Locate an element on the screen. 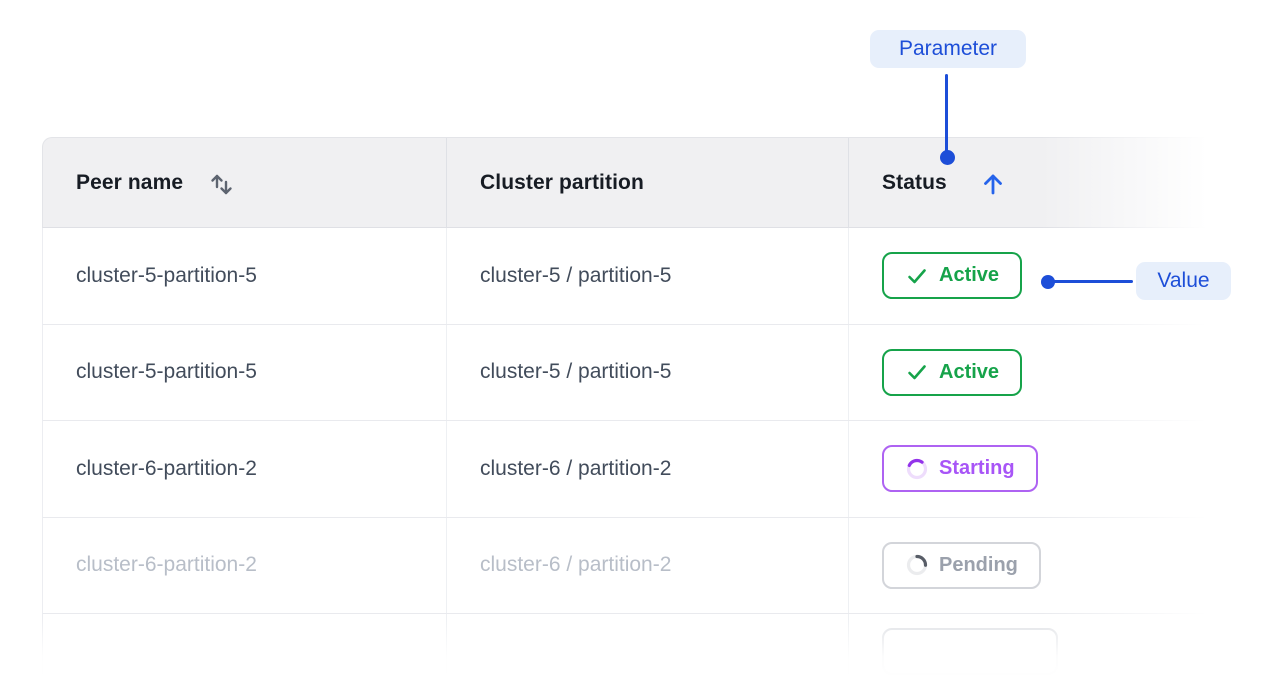 The height and width of the screenshot is (688, 1272). cell-peer-name is located at coordinates (245, 651).